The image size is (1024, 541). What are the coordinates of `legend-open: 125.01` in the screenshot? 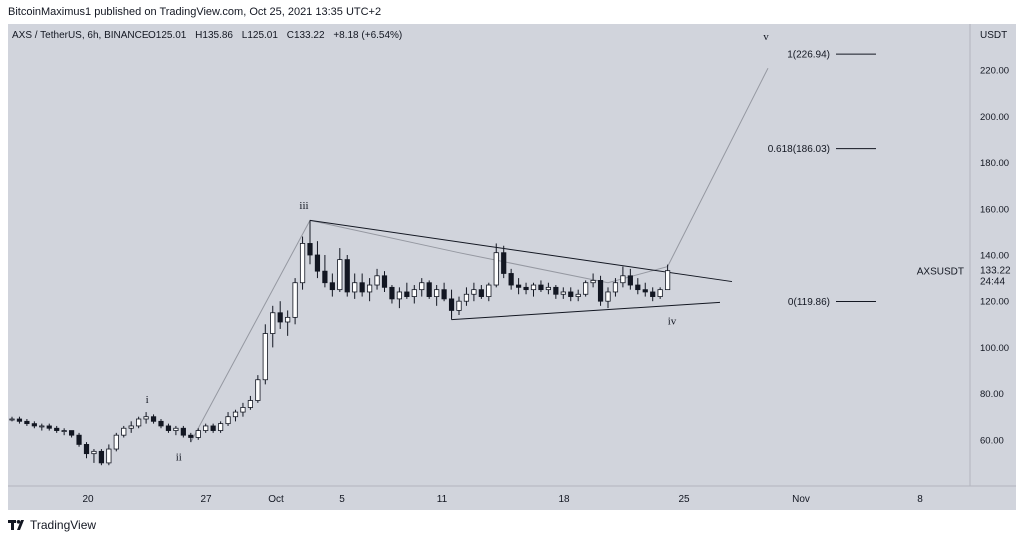 It's located at (171, 35).